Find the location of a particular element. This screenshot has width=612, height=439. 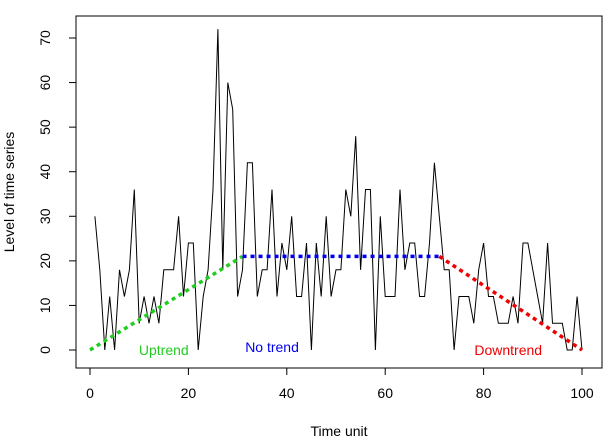

trend-line-downtrend is located at coordinates (510, 303).